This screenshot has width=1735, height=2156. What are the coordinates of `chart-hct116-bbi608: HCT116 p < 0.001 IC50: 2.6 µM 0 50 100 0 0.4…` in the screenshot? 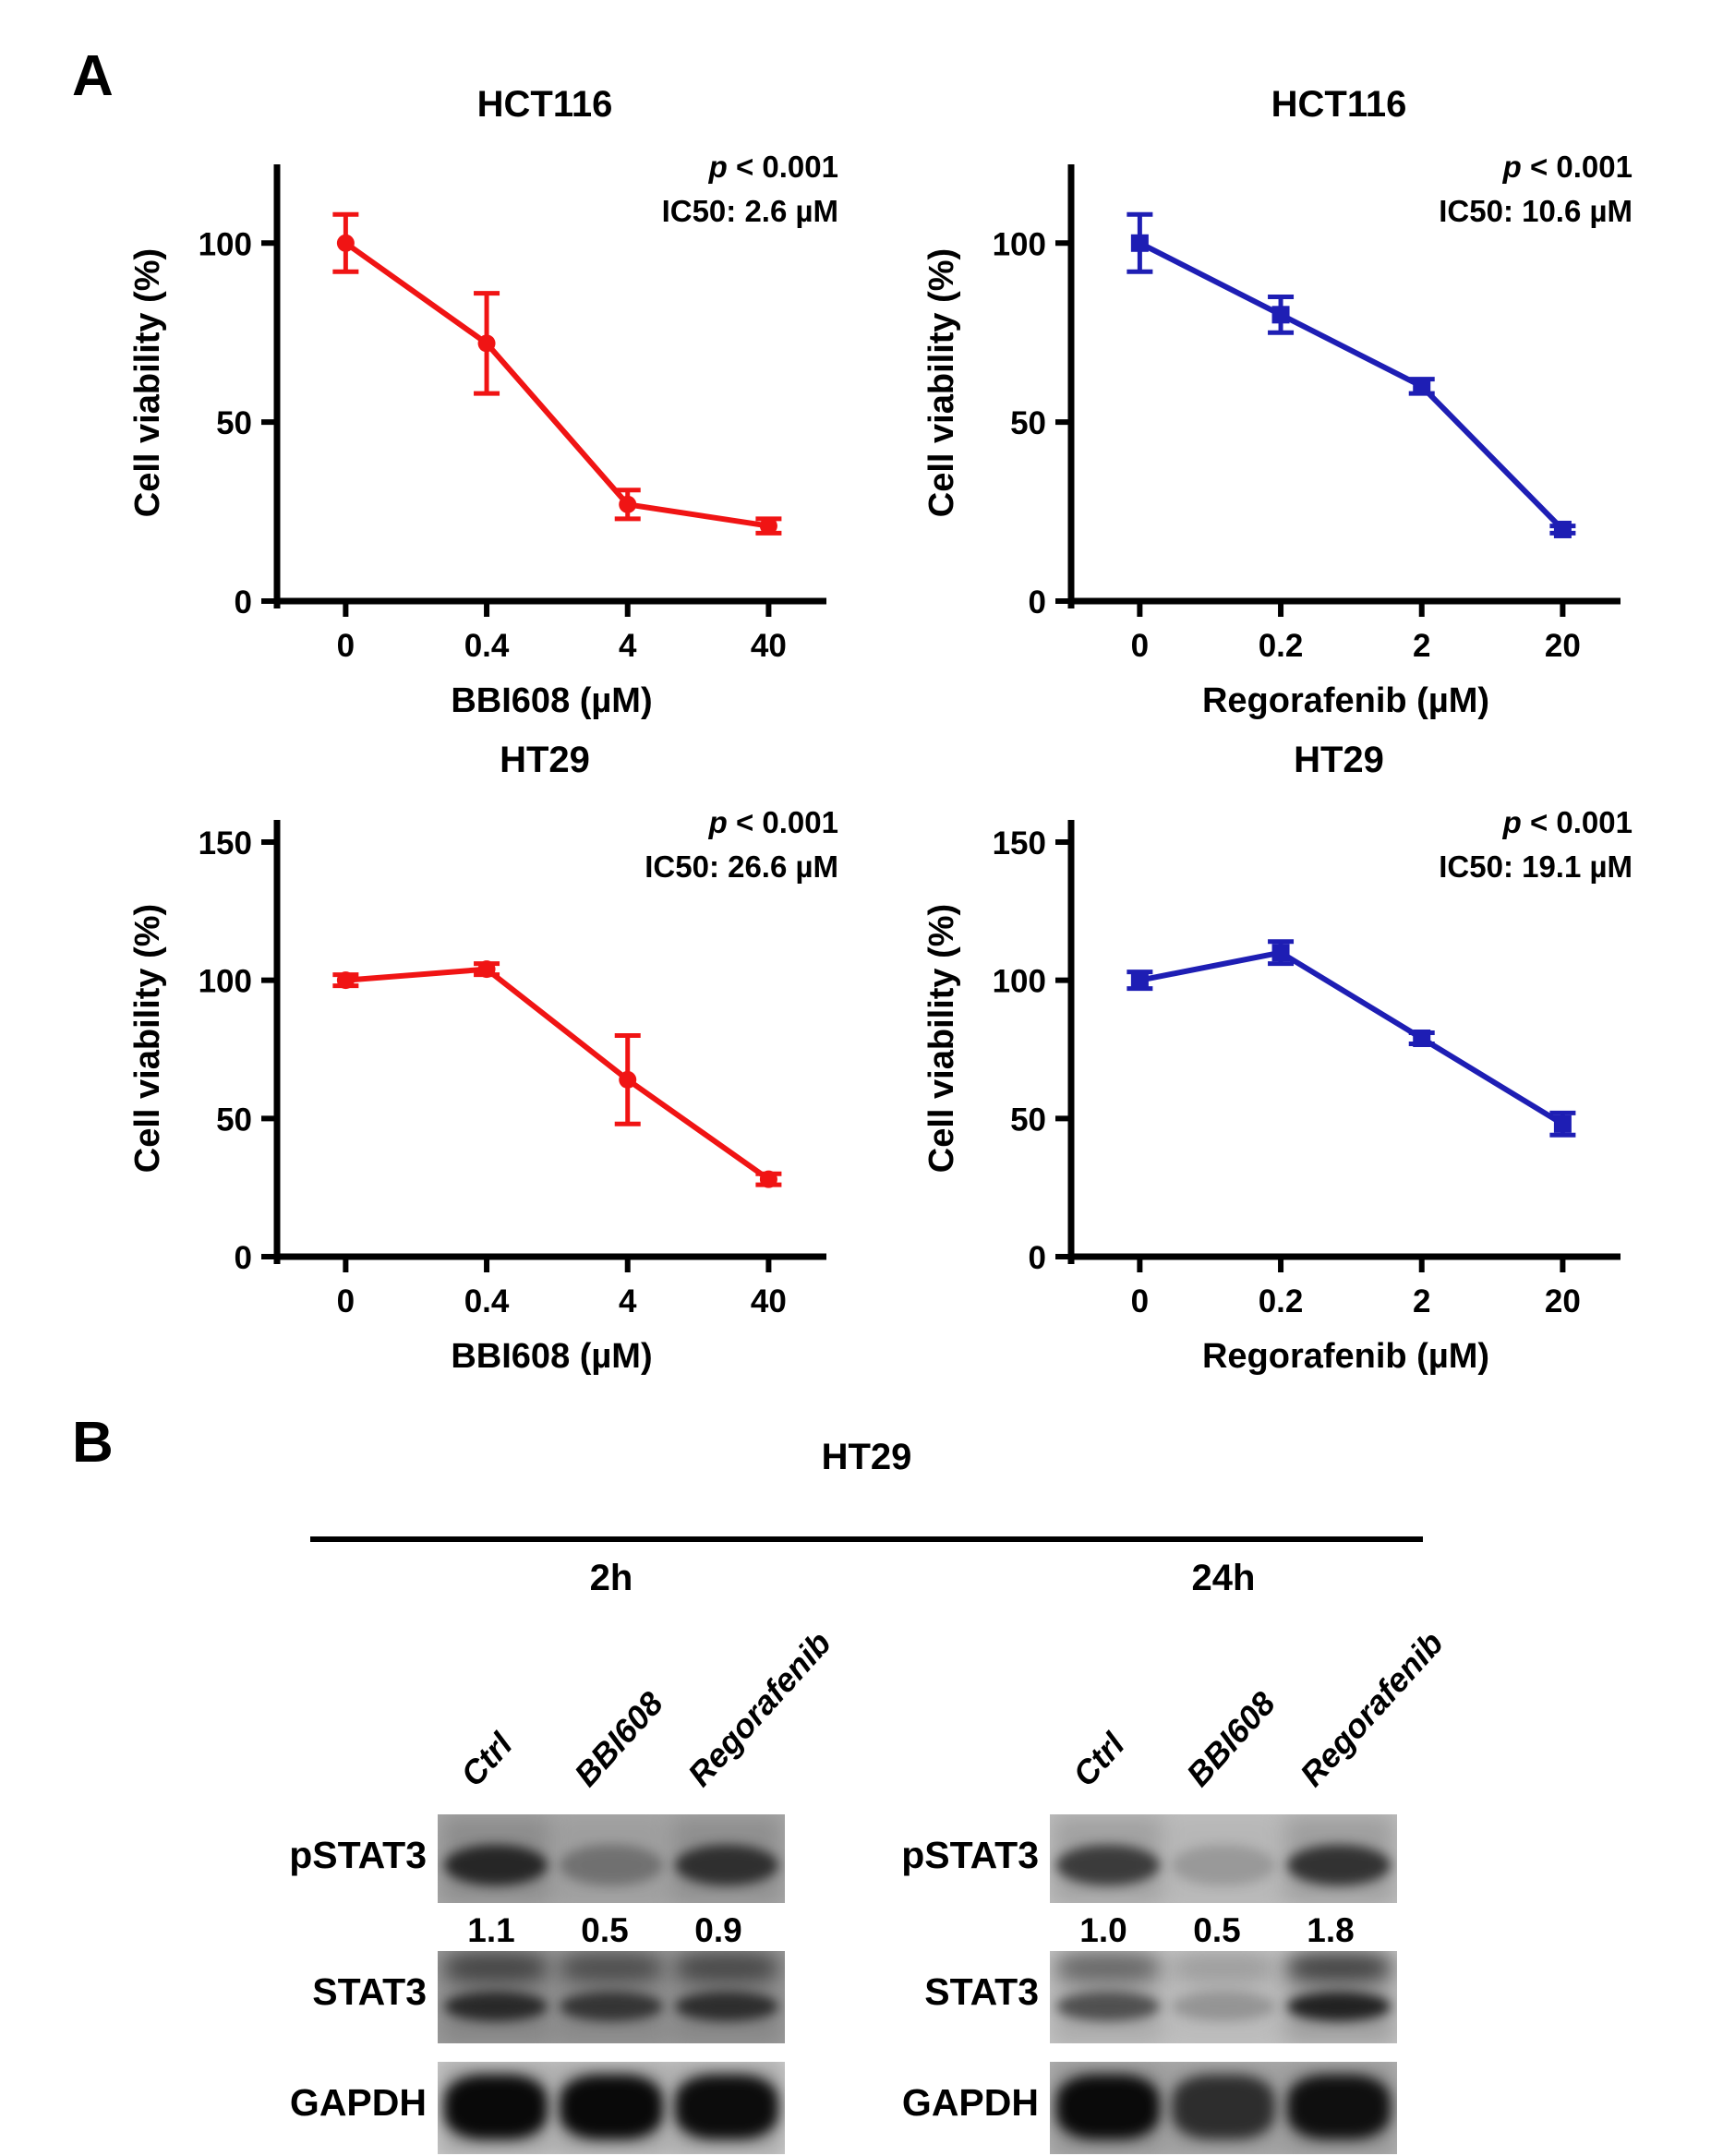 It's located at (489, 401).